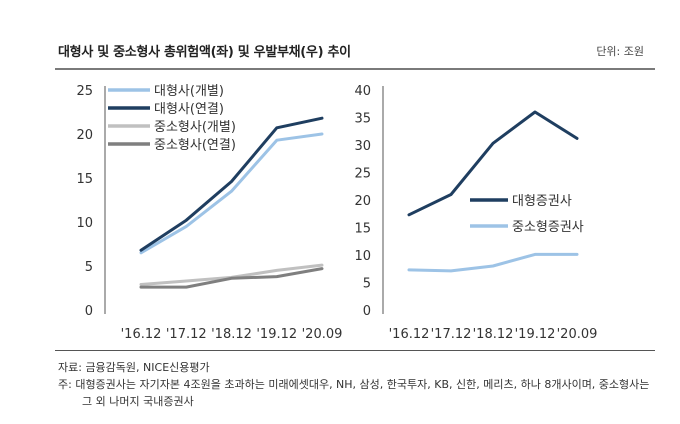  I want to click on legend-label: 중소형증권사, so click(548, 227).